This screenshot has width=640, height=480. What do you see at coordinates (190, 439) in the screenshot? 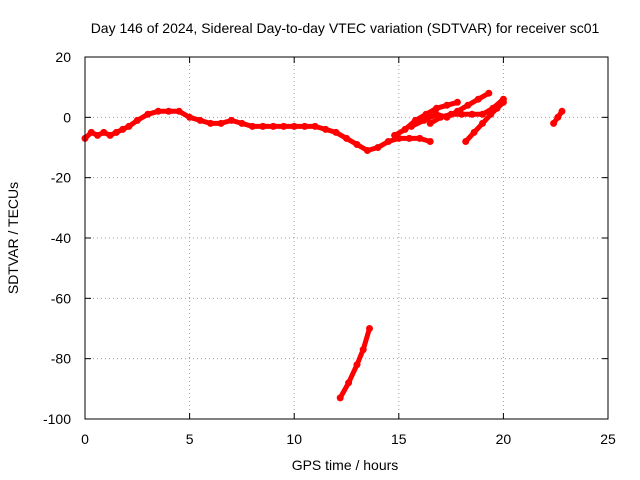
I see `x-tick-label: 5` at bounding box center [190, 439].